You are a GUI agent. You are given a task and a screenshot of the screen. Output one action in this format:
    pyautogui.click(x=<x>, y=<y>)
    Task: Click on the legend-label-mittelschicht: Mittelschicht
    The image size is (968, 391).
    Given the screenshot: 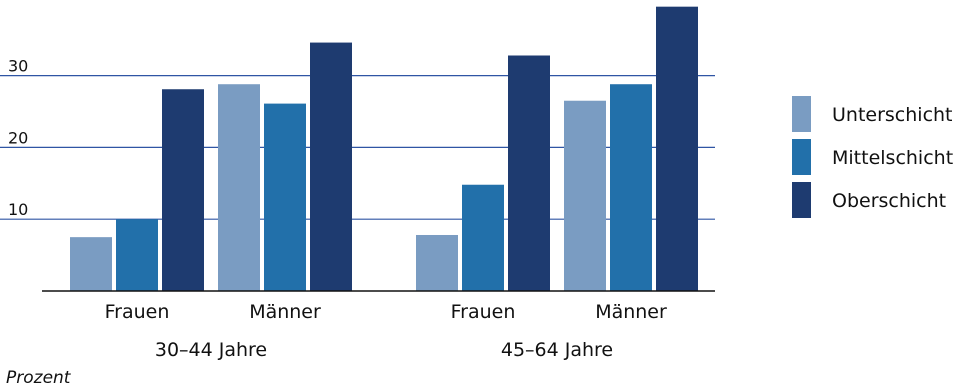 What is the action you would take?
    pyautogui.click(x=892, y=158)
    